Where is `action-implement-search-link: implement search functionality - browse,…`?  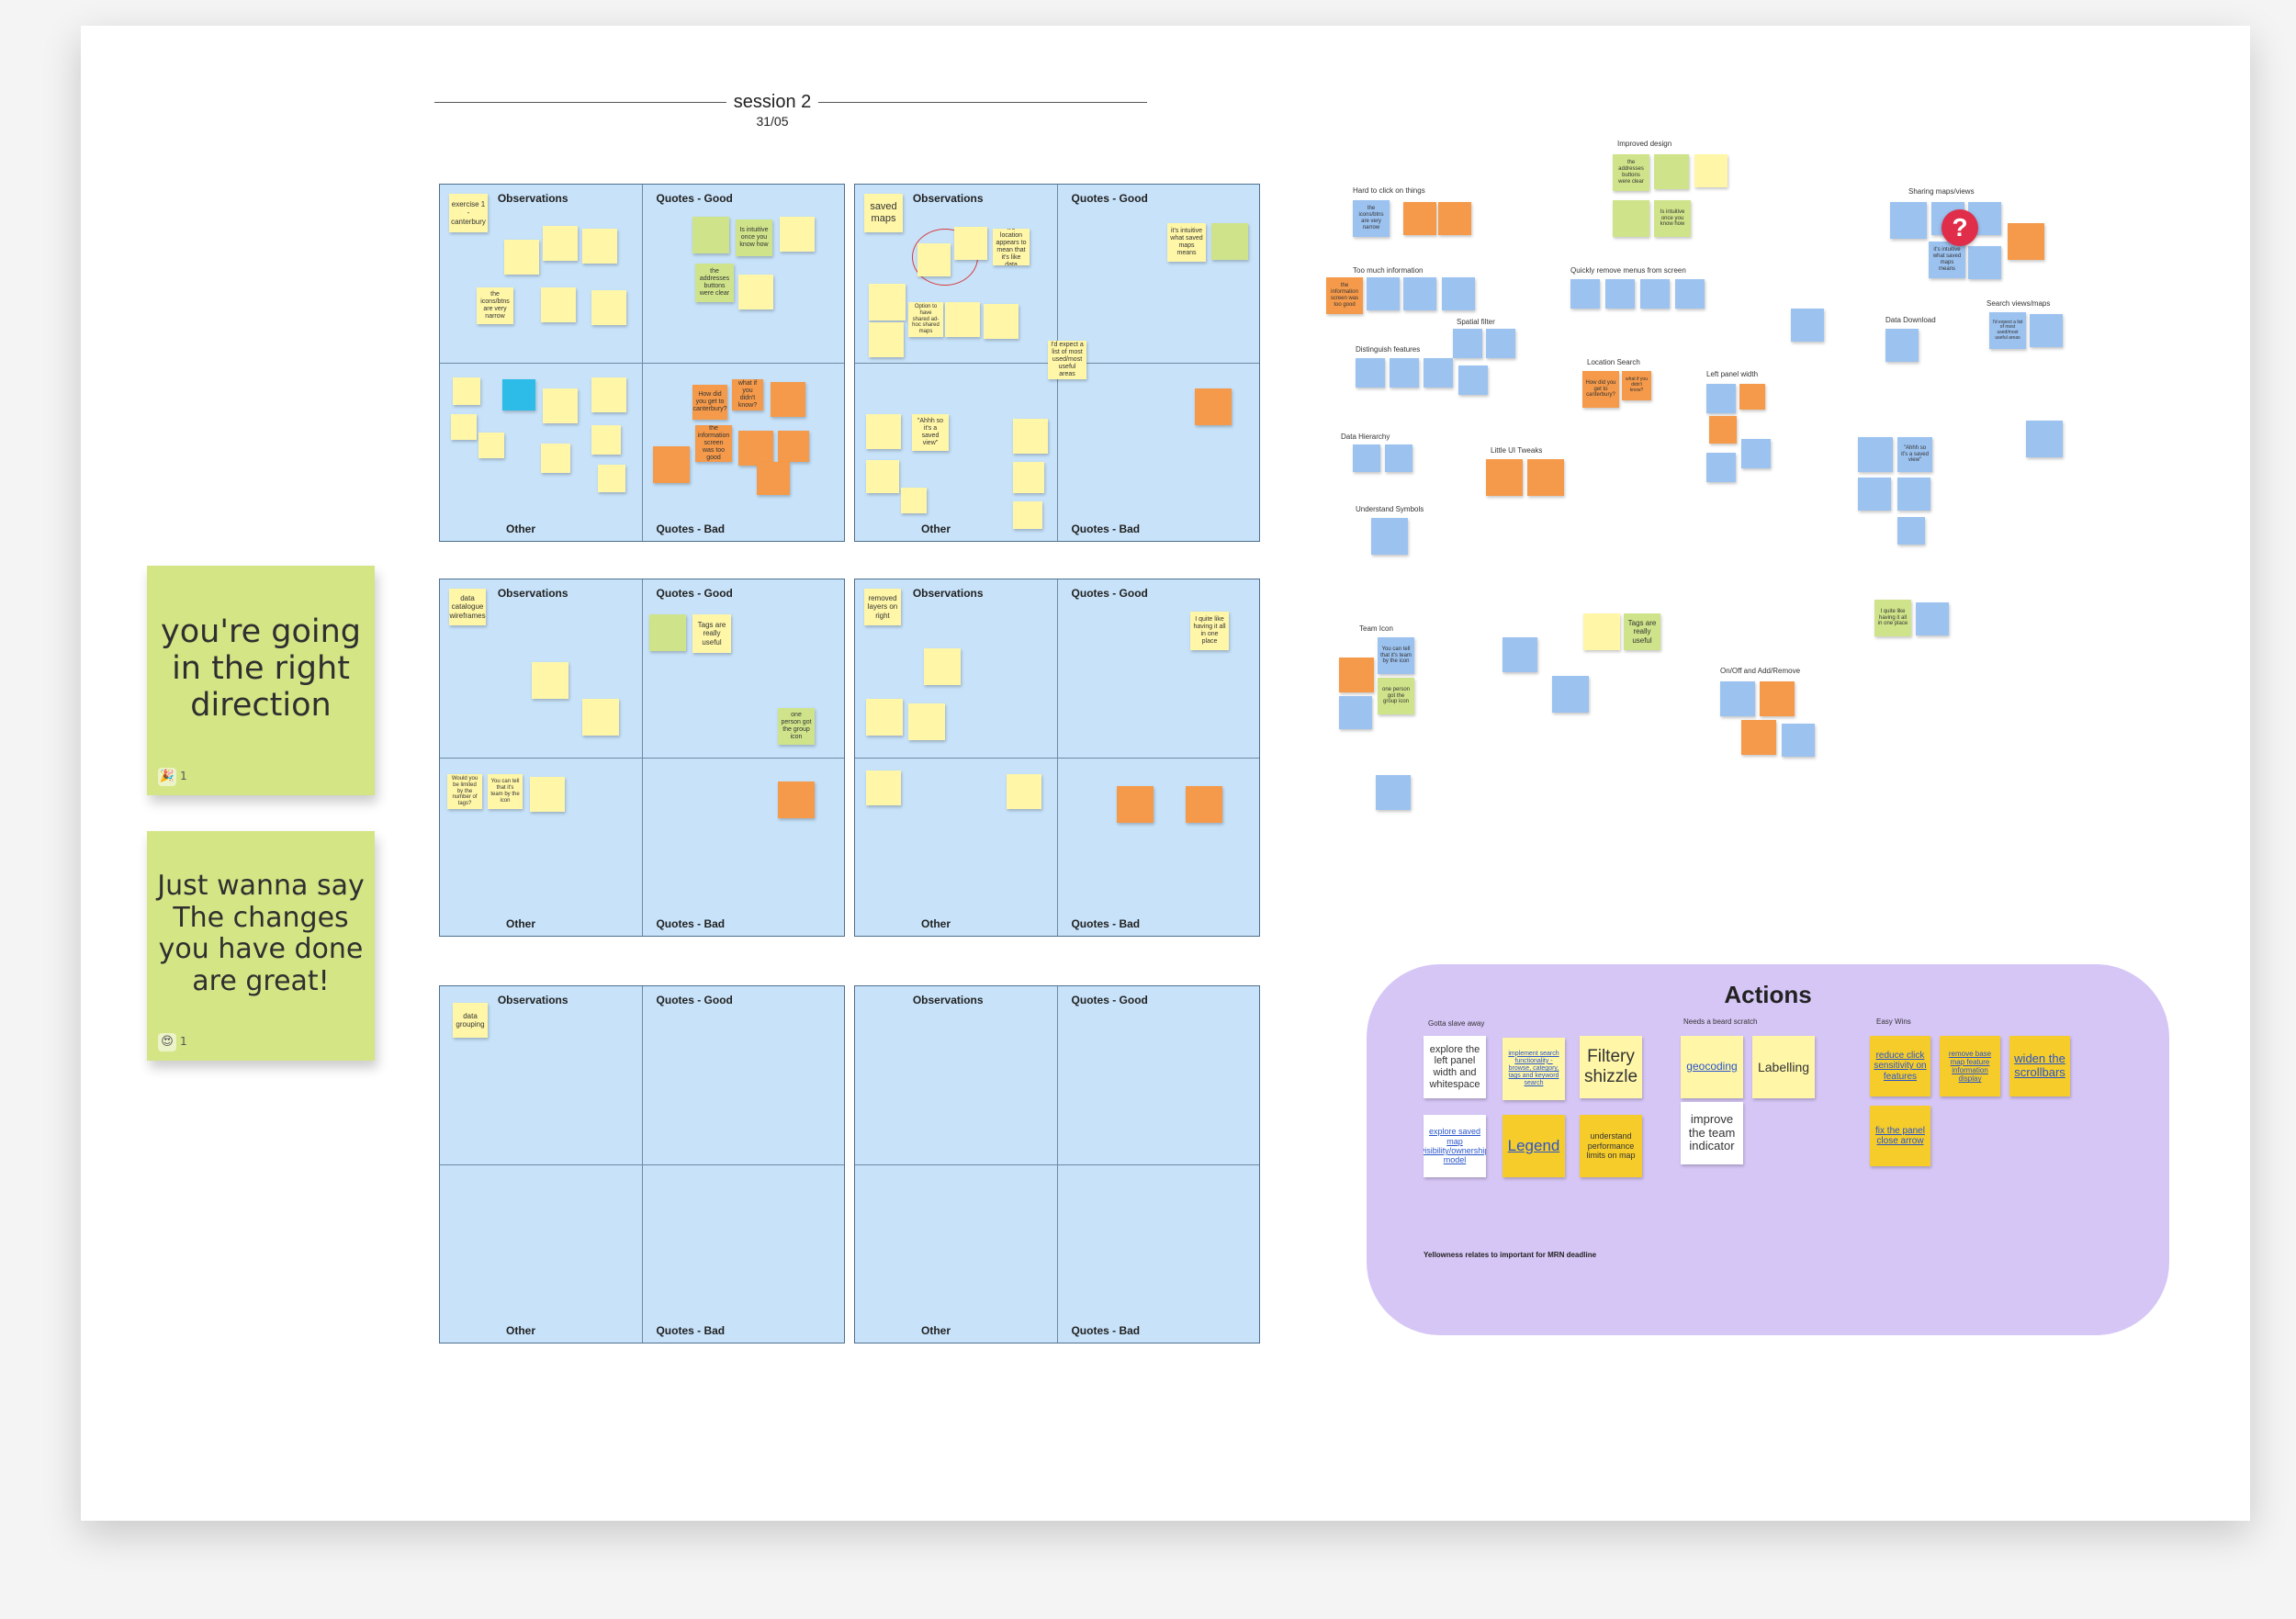 action-implement-search-link: implement search functionality - browse,… is located at coordinates (1534, 1069).